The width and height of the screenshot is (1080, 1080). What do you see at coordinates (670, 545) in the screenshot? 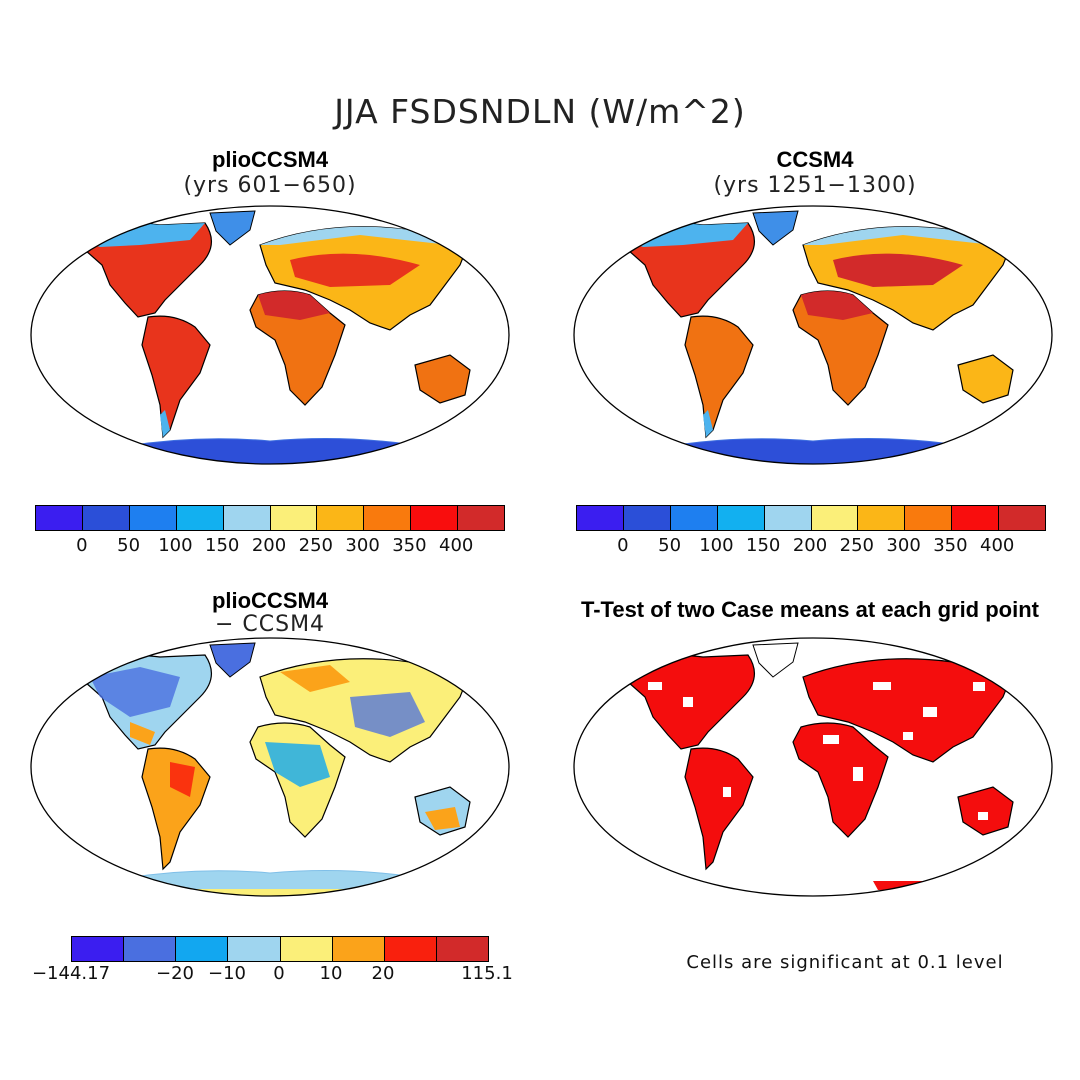
I see `colorbar-top-right-tick-label: 50` at bounding box center [670, 545].